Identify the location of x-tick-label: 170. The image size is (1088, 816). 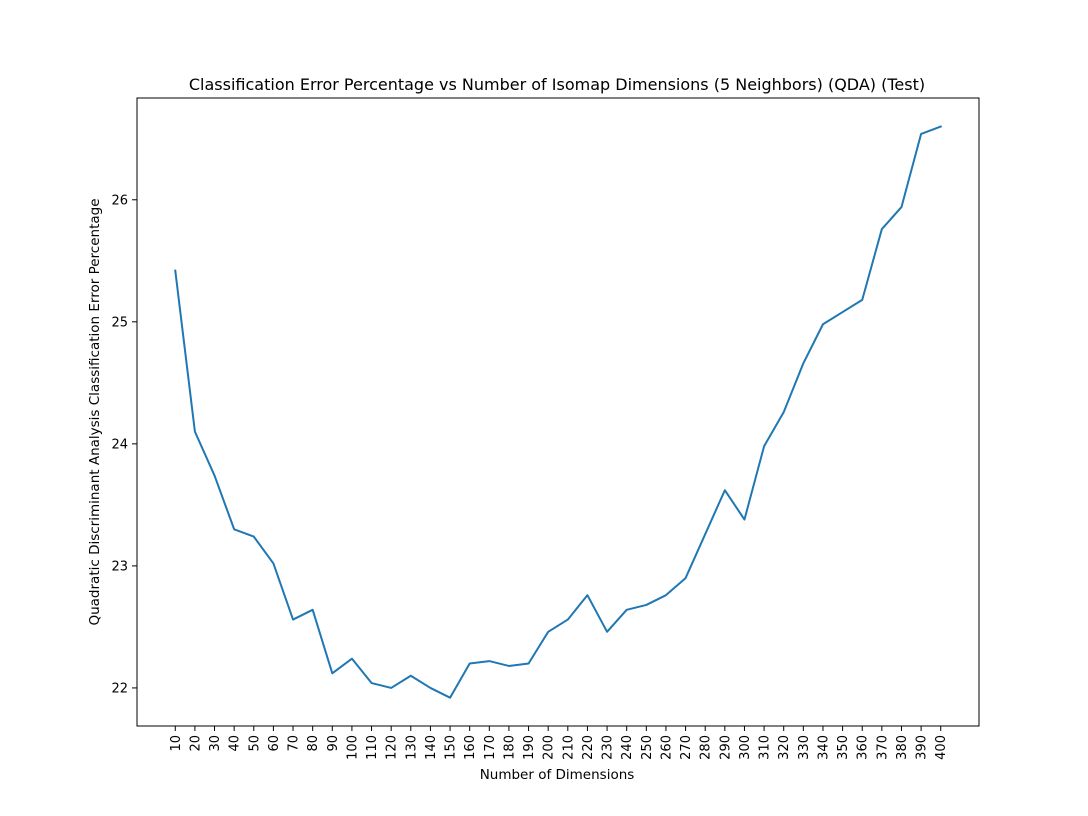
(490, 747).